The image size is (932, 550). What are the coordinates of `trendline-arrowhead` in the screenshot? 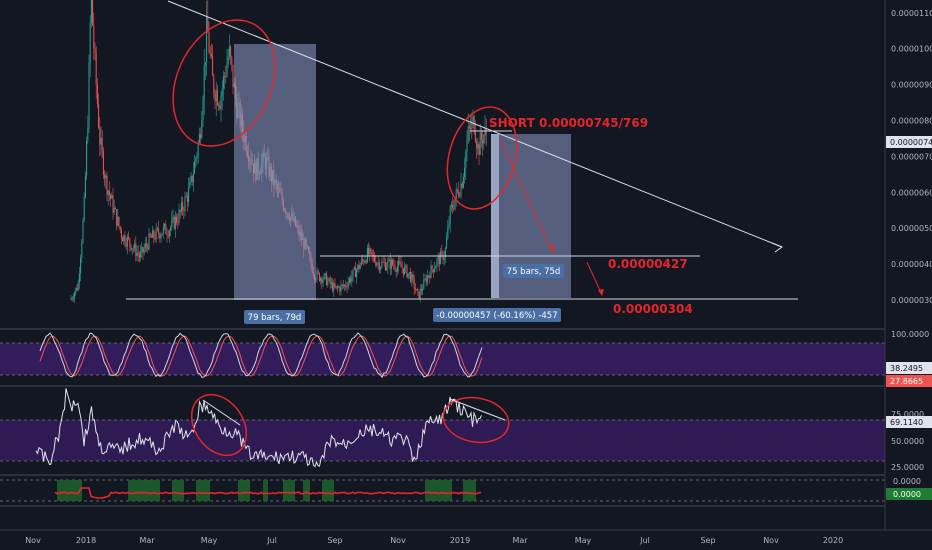 It's located at (777, 247).